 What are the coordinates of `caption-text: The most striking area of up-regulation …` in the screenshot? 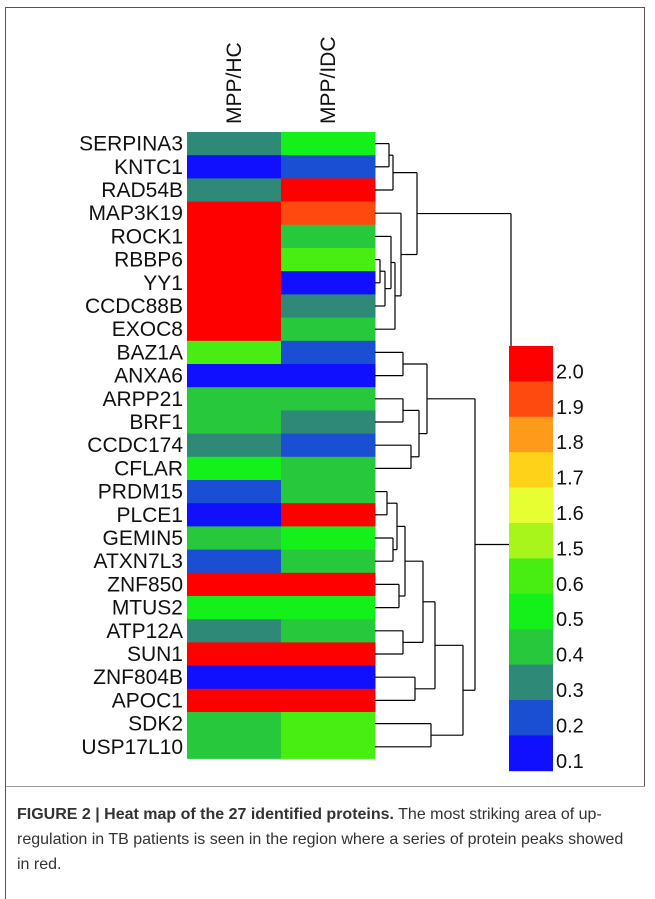 It's located at (320, 839).